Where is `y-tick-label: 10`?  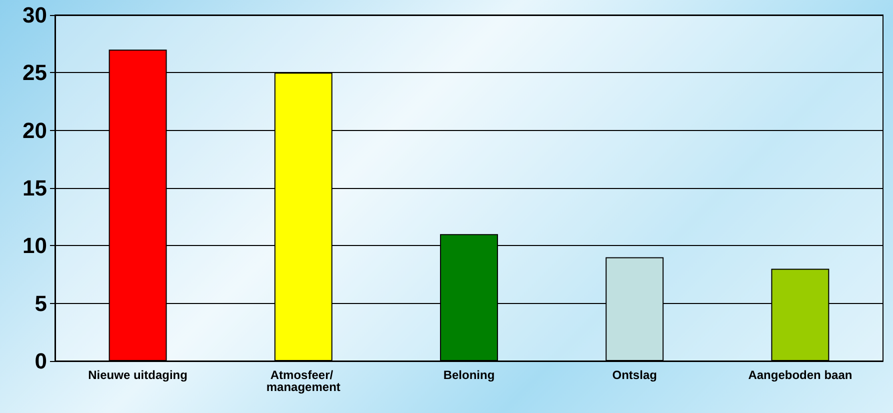 y-tick-label: 10 is located at coordinates (34, 245).